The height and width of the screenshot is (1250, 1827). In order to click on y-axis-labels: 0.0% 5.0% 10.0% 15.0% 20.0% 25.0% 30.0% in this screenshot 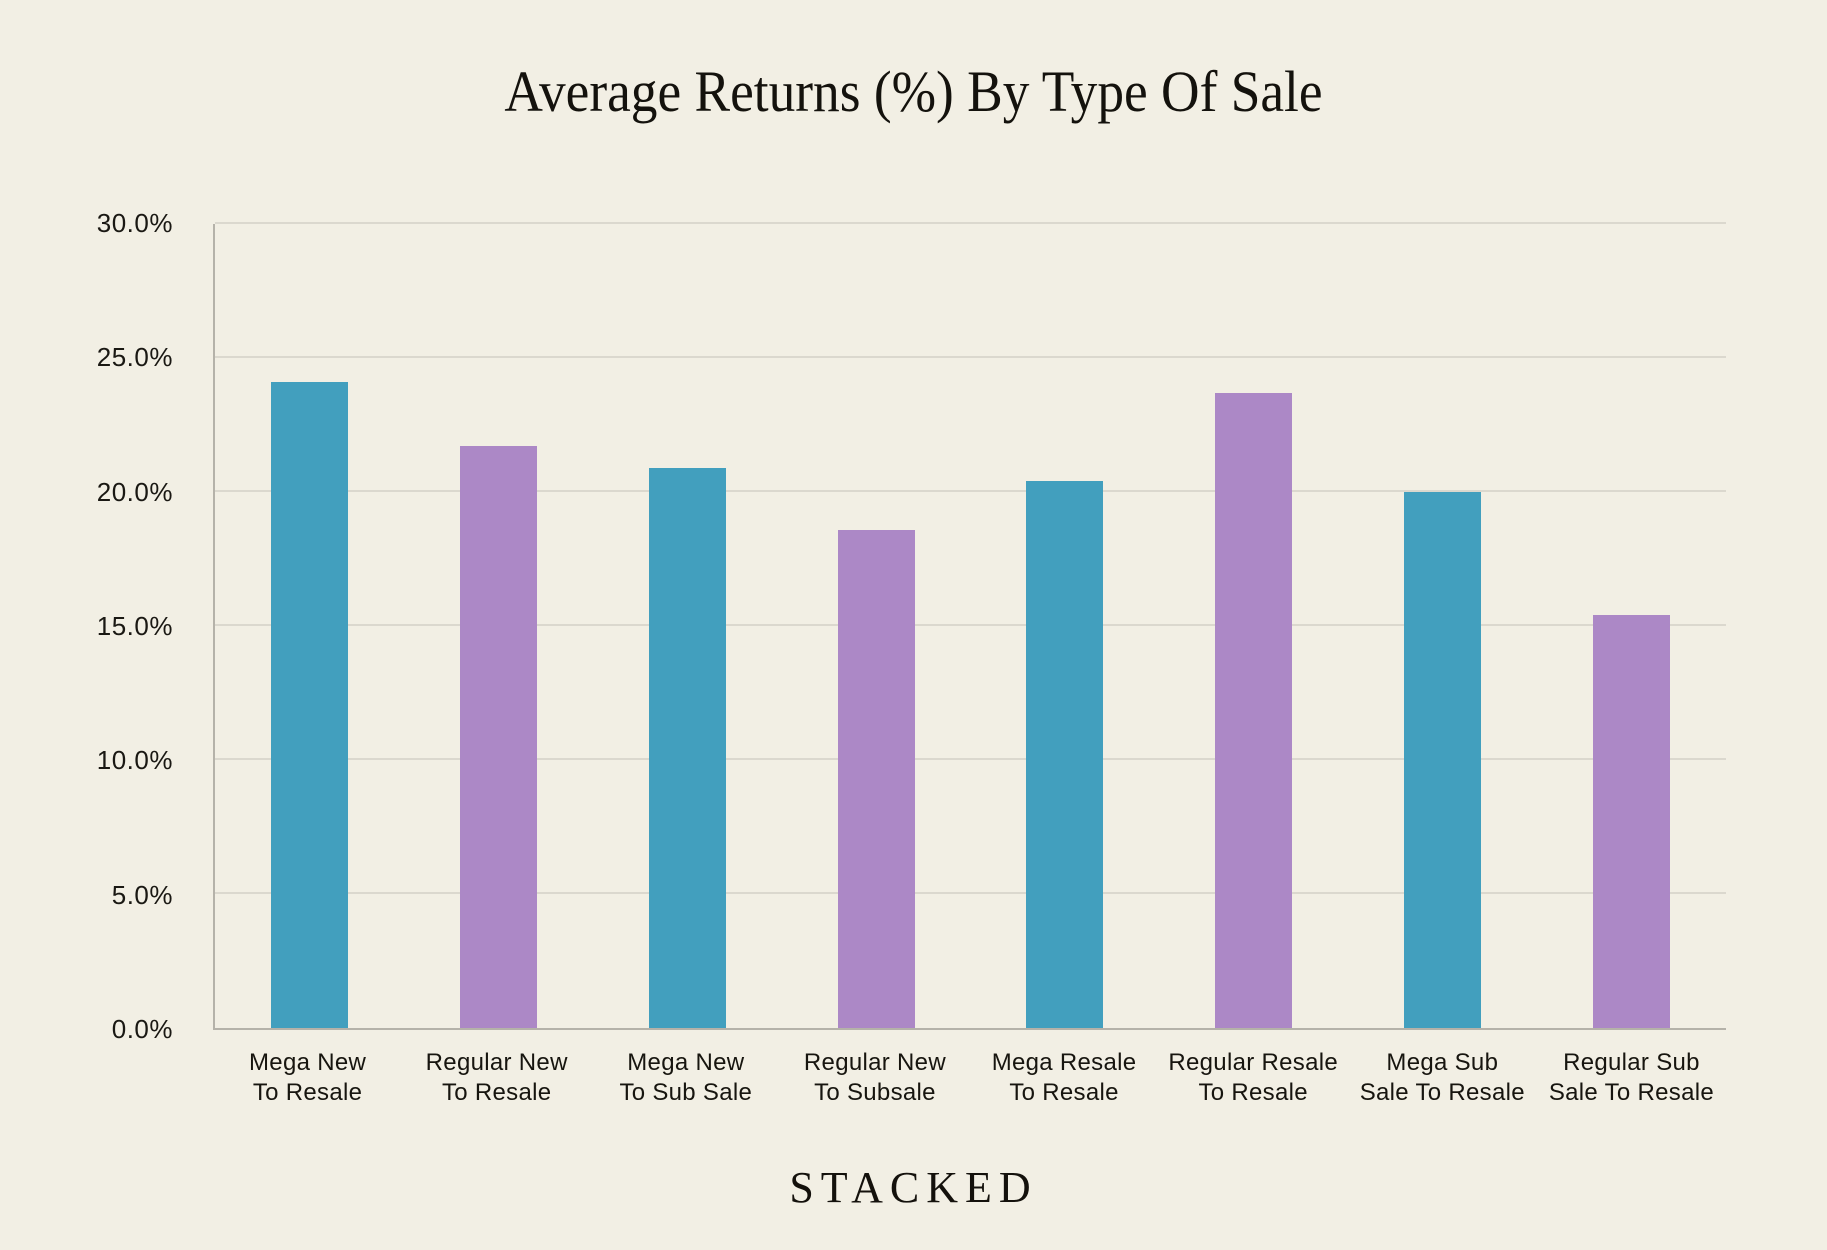, I will do `click(99, 626)`.